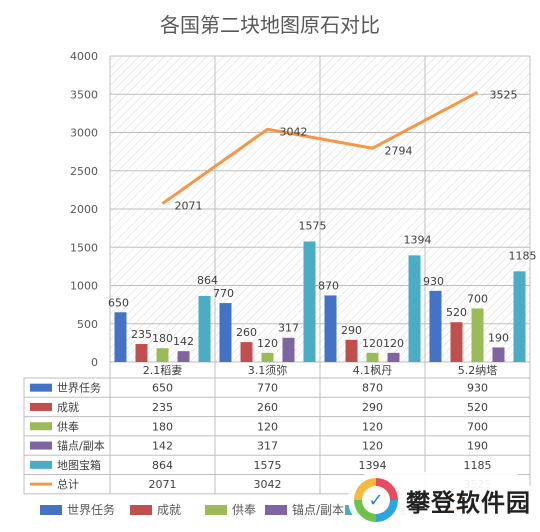  What do you see at coordinates (244, 510) in the screenshot?
I see `legend-label: 供奉` at bounding box center [244, 510].